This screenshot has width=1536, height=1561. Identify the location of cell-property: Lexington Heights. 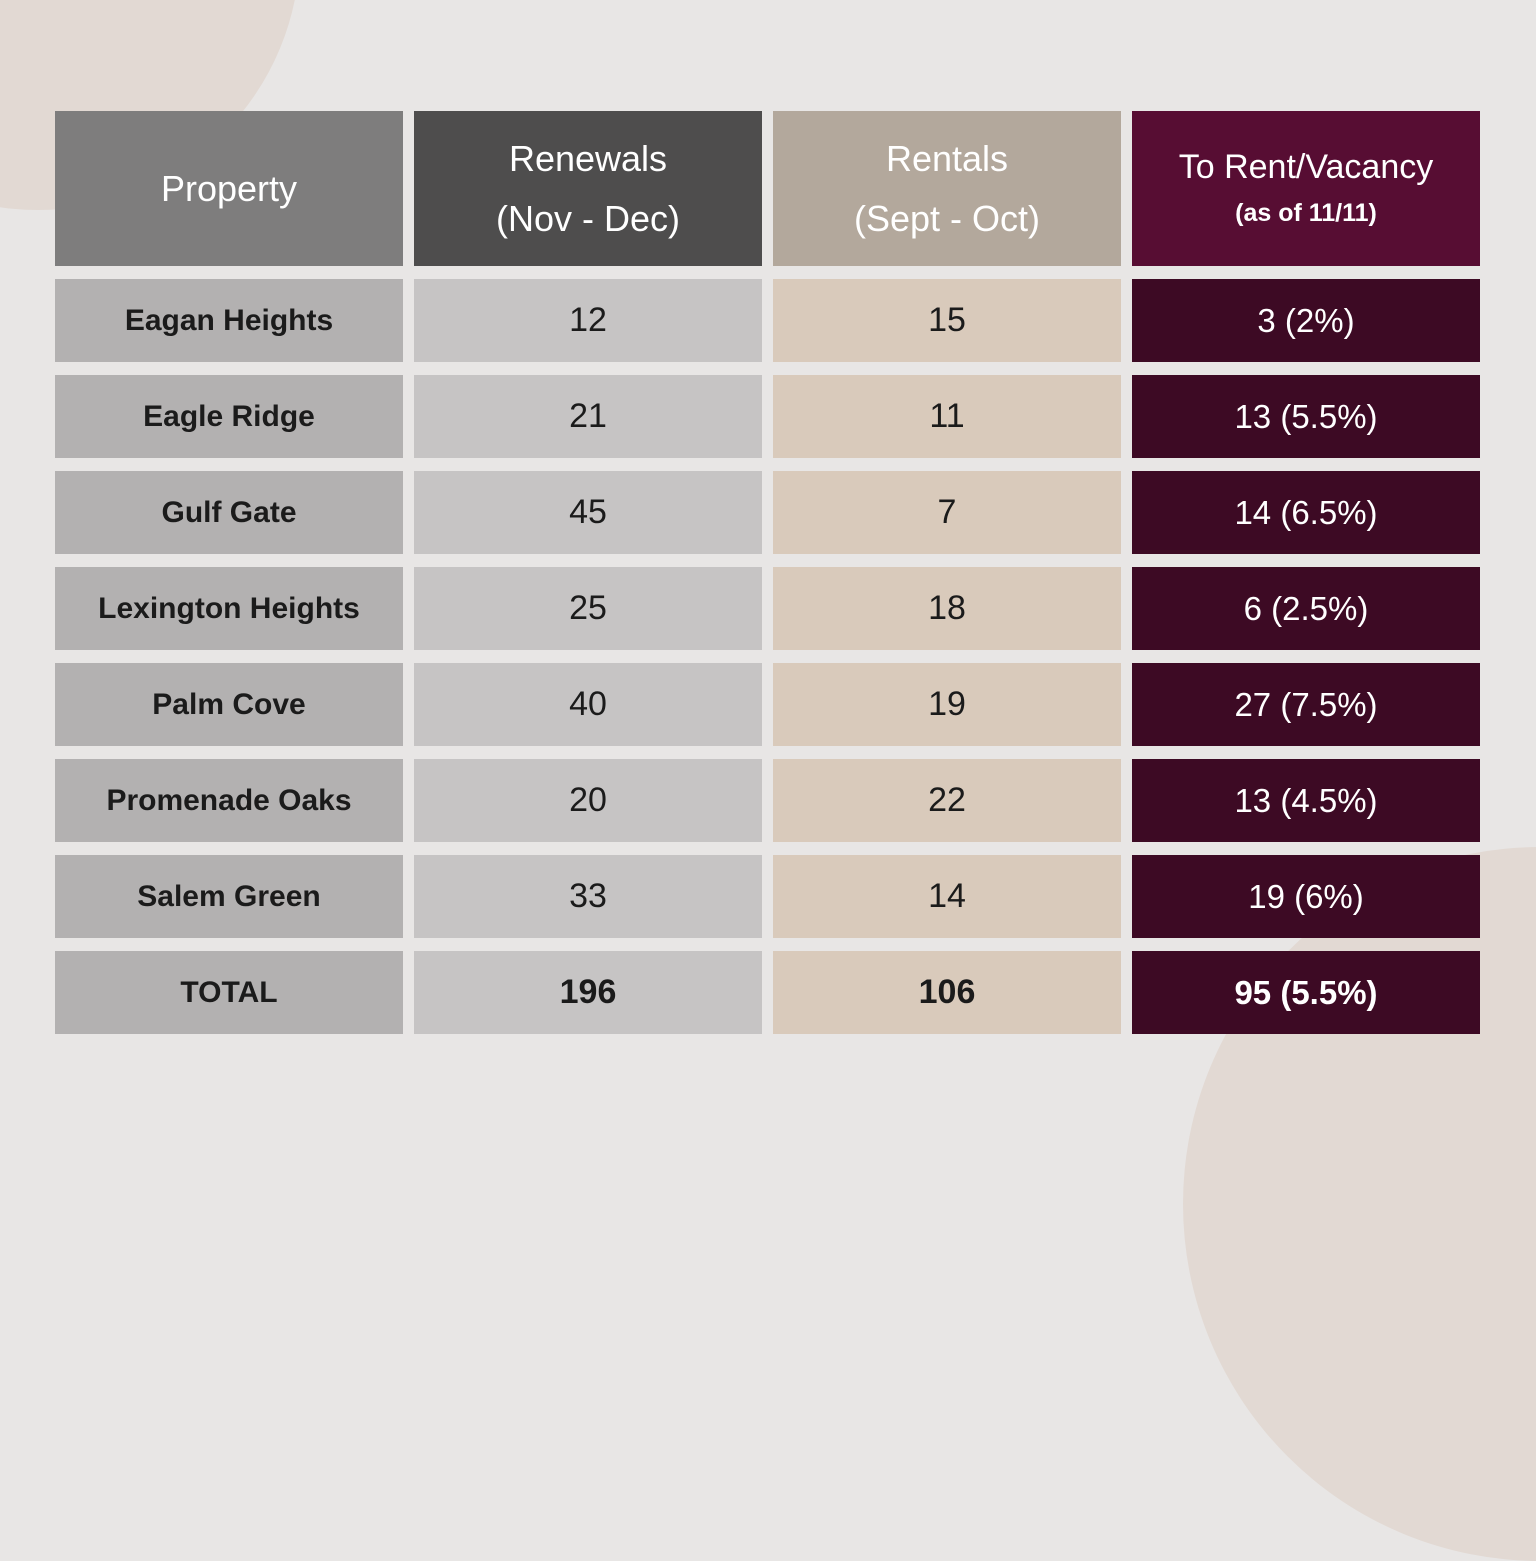
(229, 608).